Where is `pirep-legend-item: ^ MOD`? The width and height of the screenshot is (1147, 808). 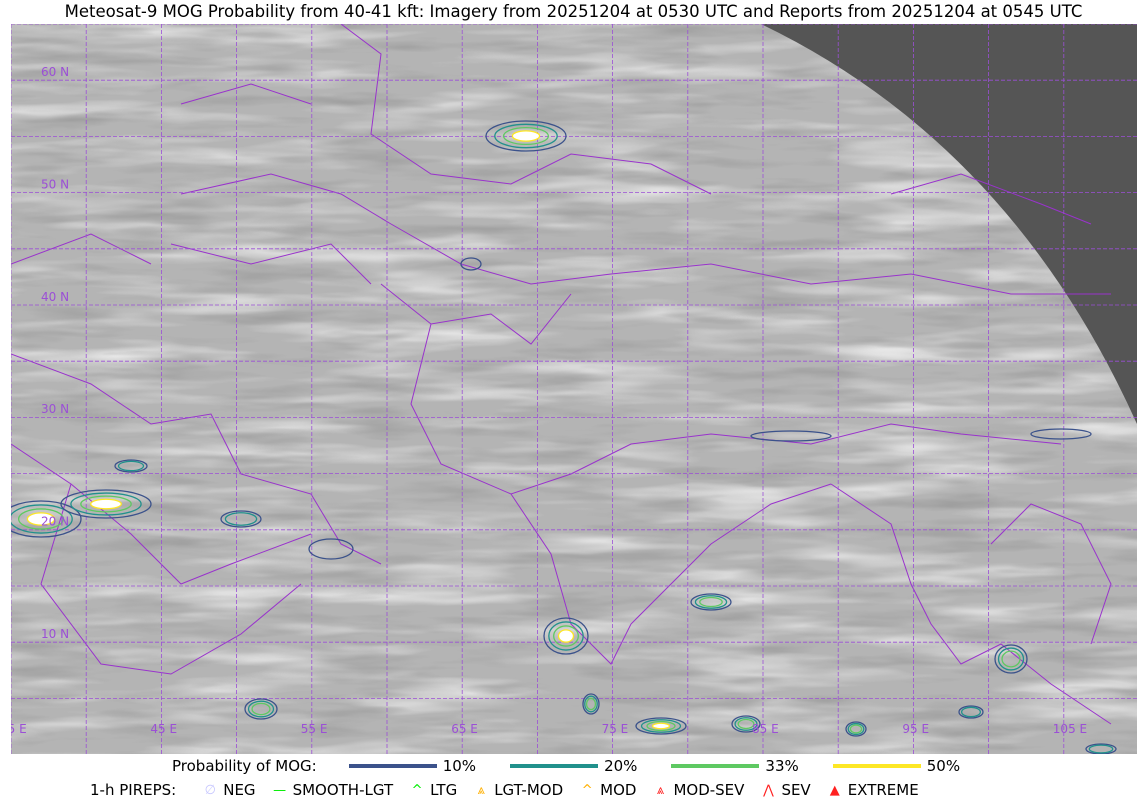
pirep-legend-item: ^ MOD is located at coordinates (607, 790).